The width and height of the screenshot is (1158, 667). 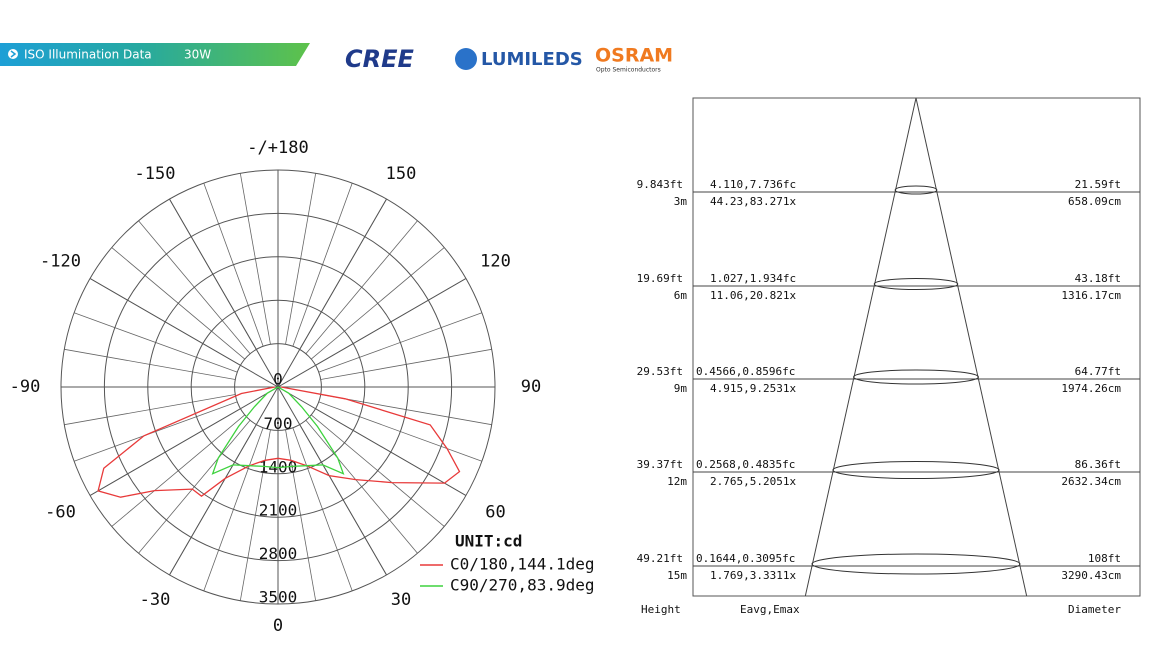 I want to click on cone-illum-fc: 0.1644,0.3095fc, so click(x=745, y=558).